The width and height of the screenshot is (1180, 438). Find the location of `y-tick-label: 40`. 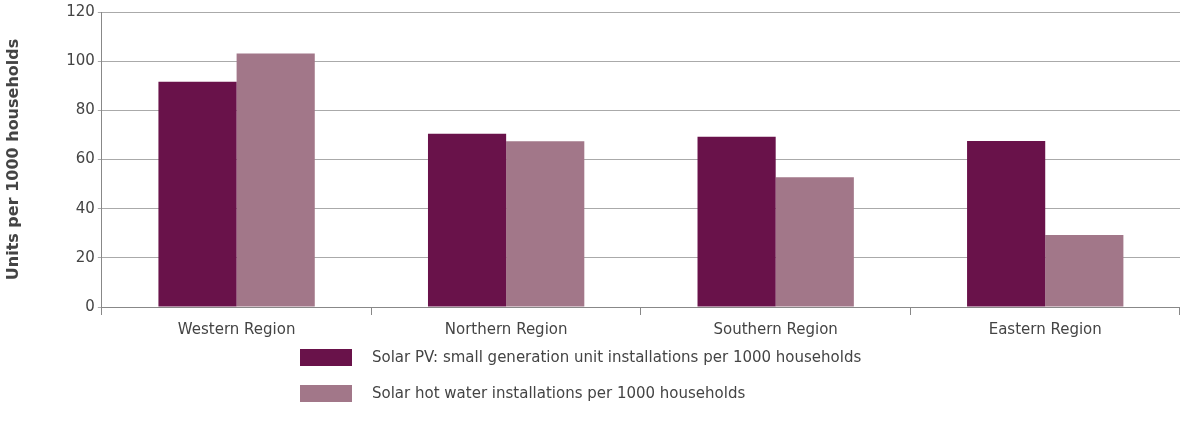

y-tick-label: 40 is located at coordinates (85, 207).